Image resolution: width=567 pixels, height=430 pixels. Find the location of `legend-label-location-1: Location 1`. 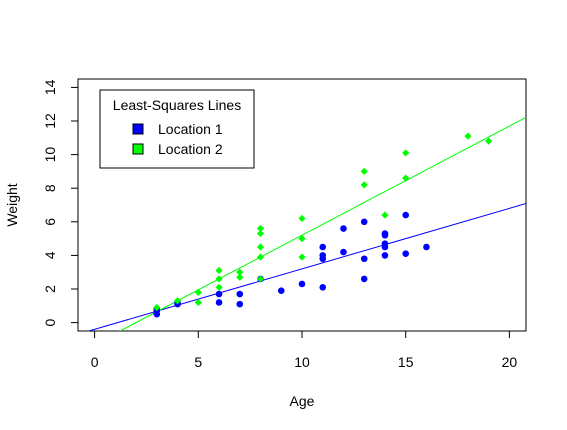

legend-label-location-1: Location 1 is located at coordinates (190, 129).